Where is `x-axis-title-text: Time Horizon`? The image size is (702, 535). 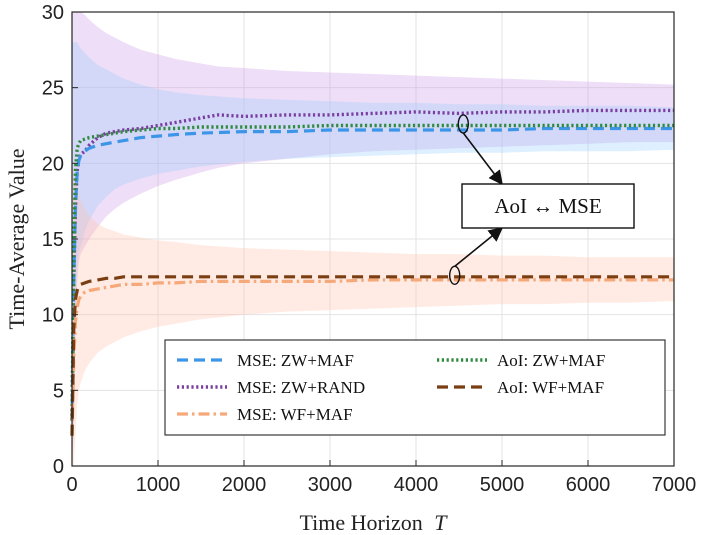
x-axis-title-text: Time Horizon is located at coordinates (361, 522).